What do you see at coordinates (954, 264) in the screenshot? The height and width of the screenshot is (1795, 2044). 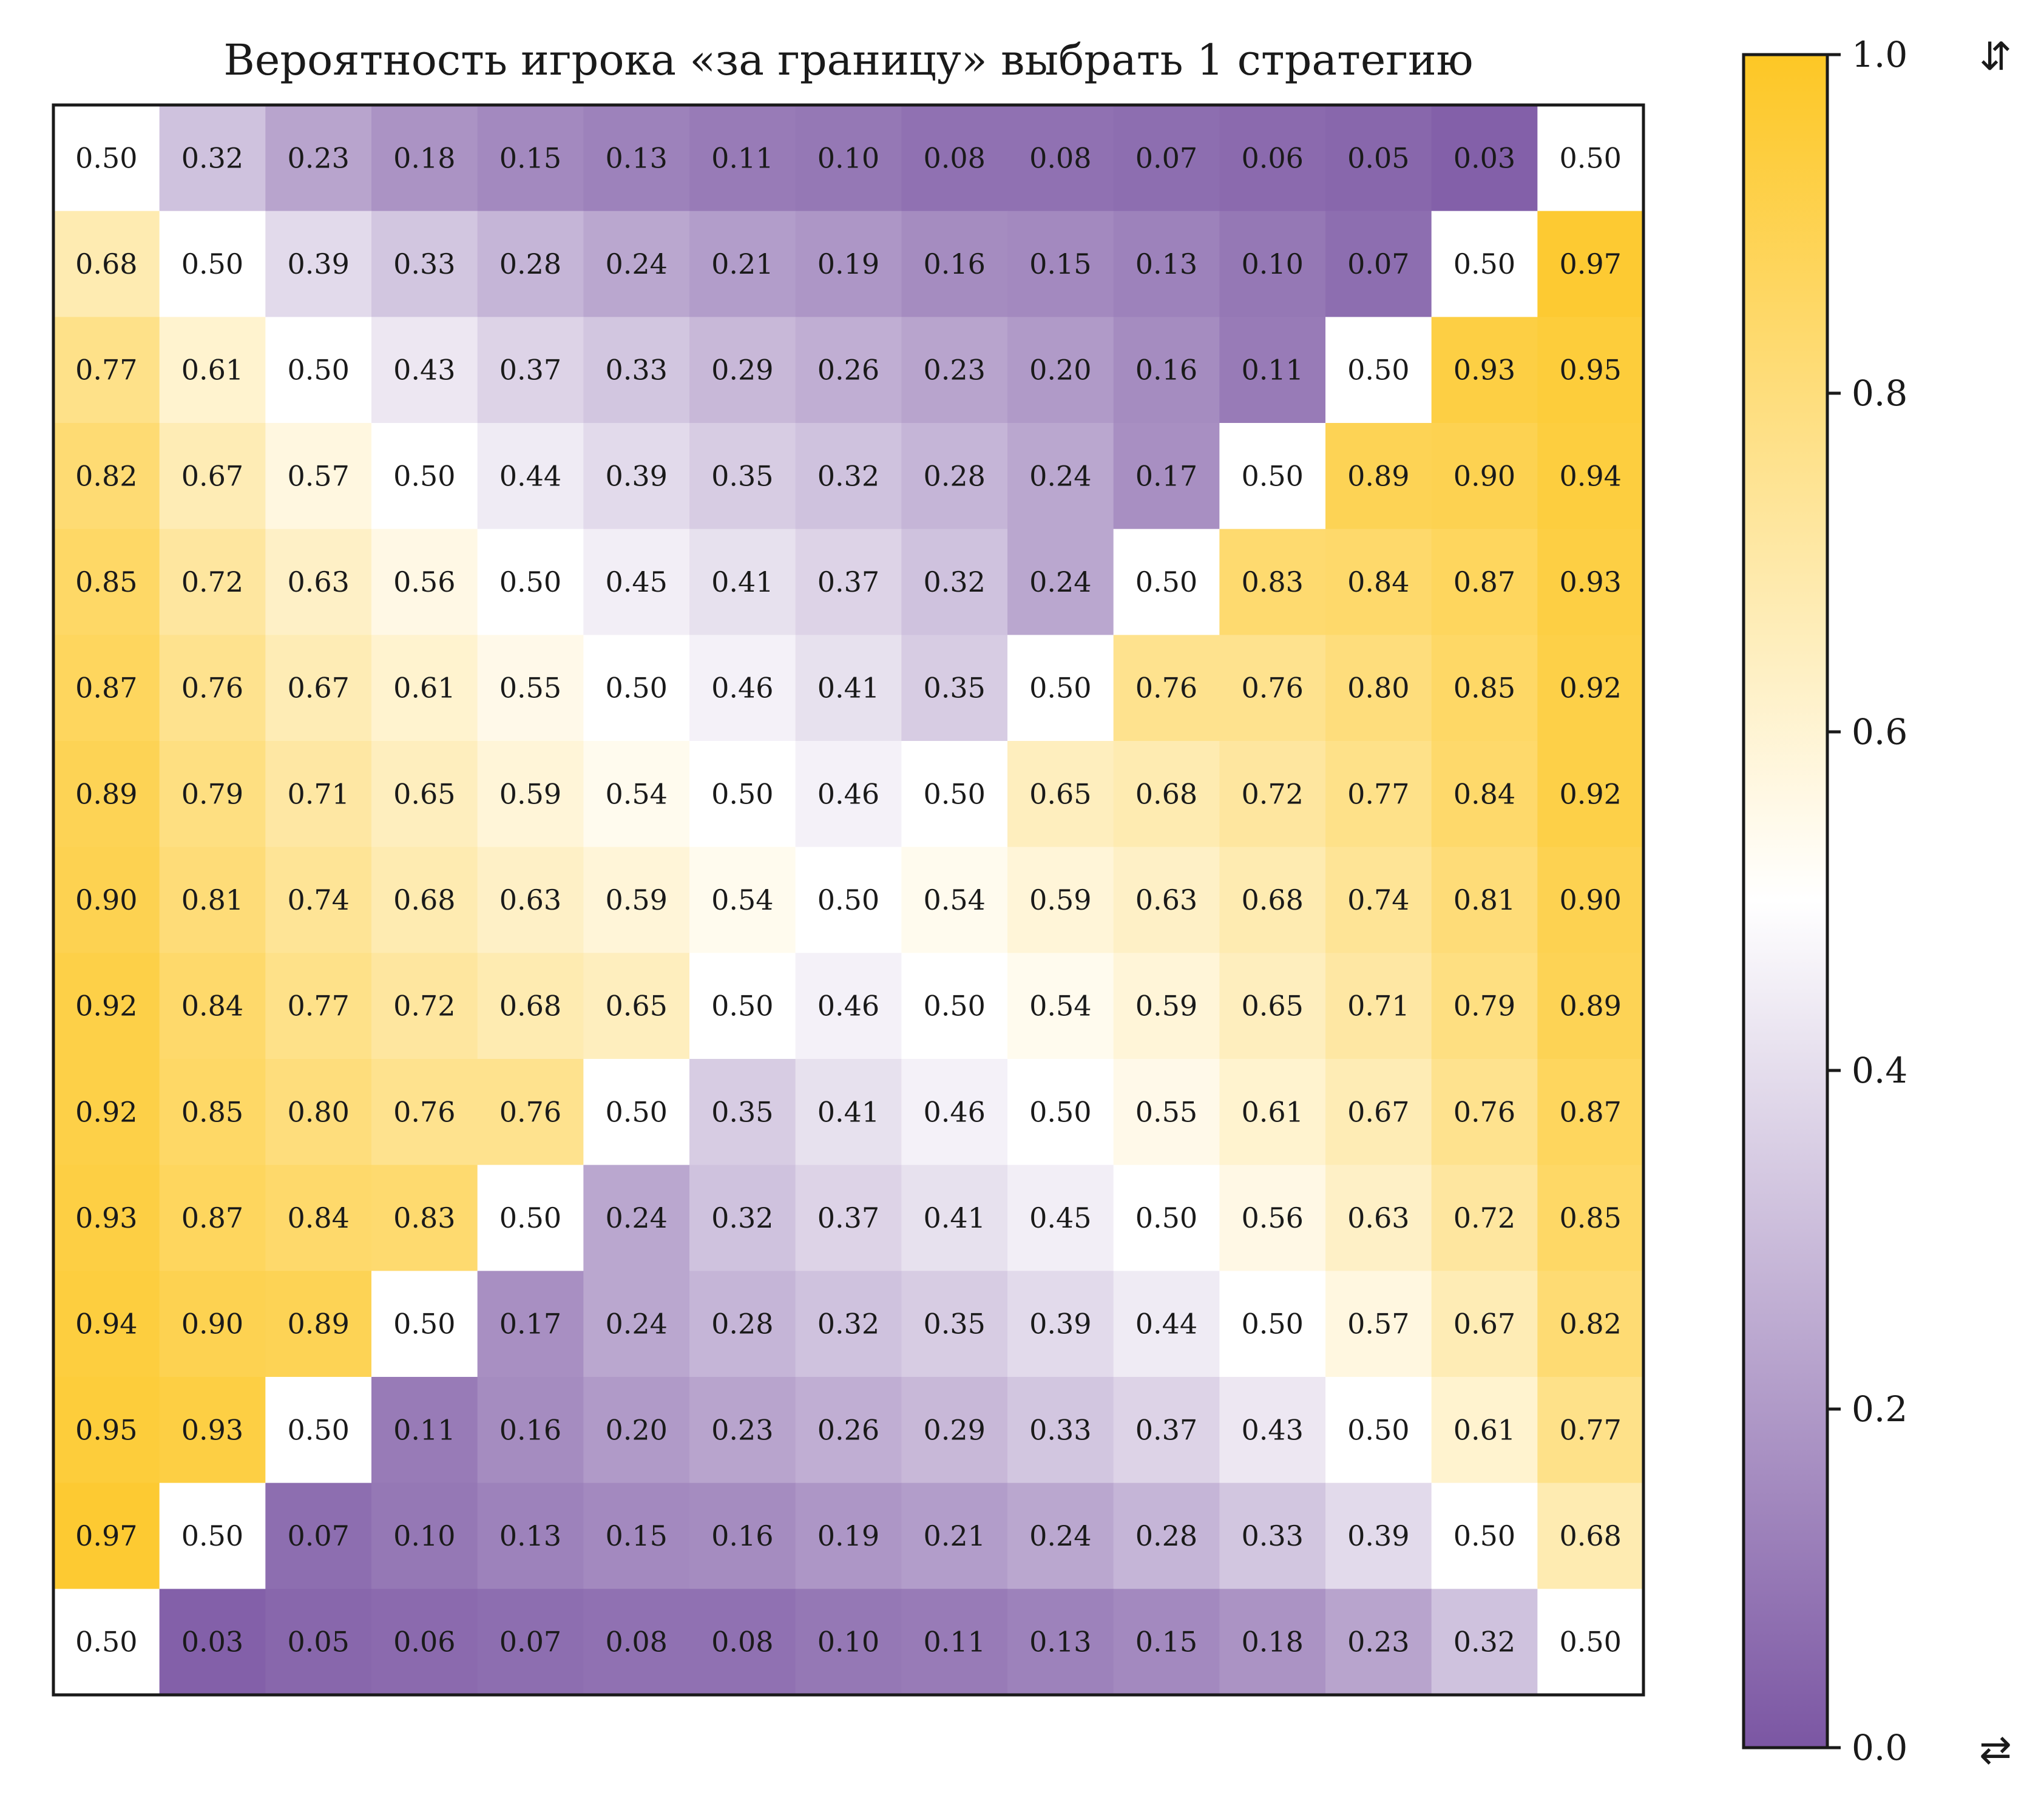 I see `cell-value-label: 0.16` at bounding box center [954, 264].